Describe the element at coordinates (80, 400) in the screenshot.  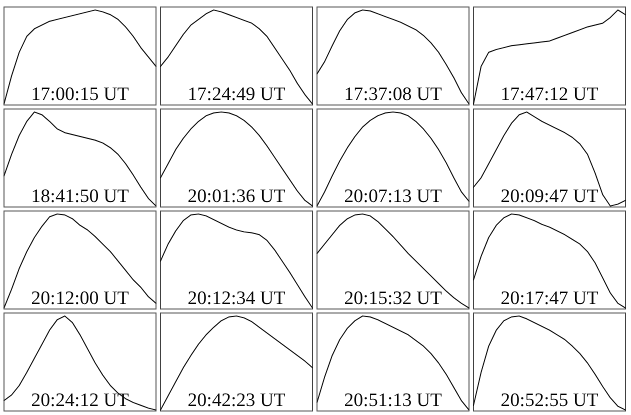
I see `annotation: 20:24:12 UT` at that location.